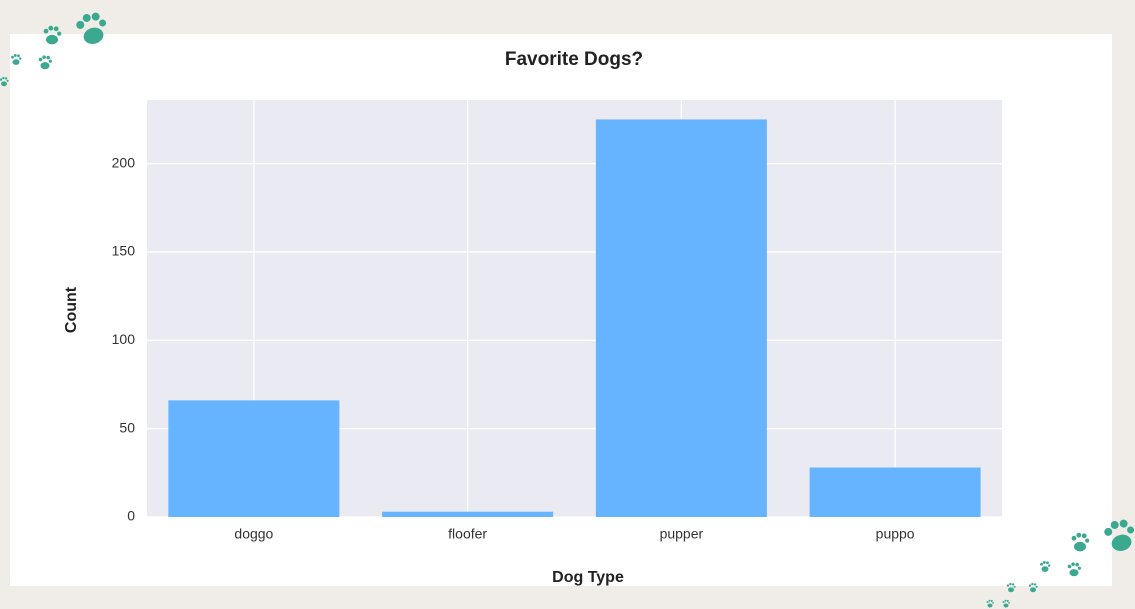 This screenshot has width=1135, height=609. I want to click on x-tick-label: puppo, so click(895, 534).